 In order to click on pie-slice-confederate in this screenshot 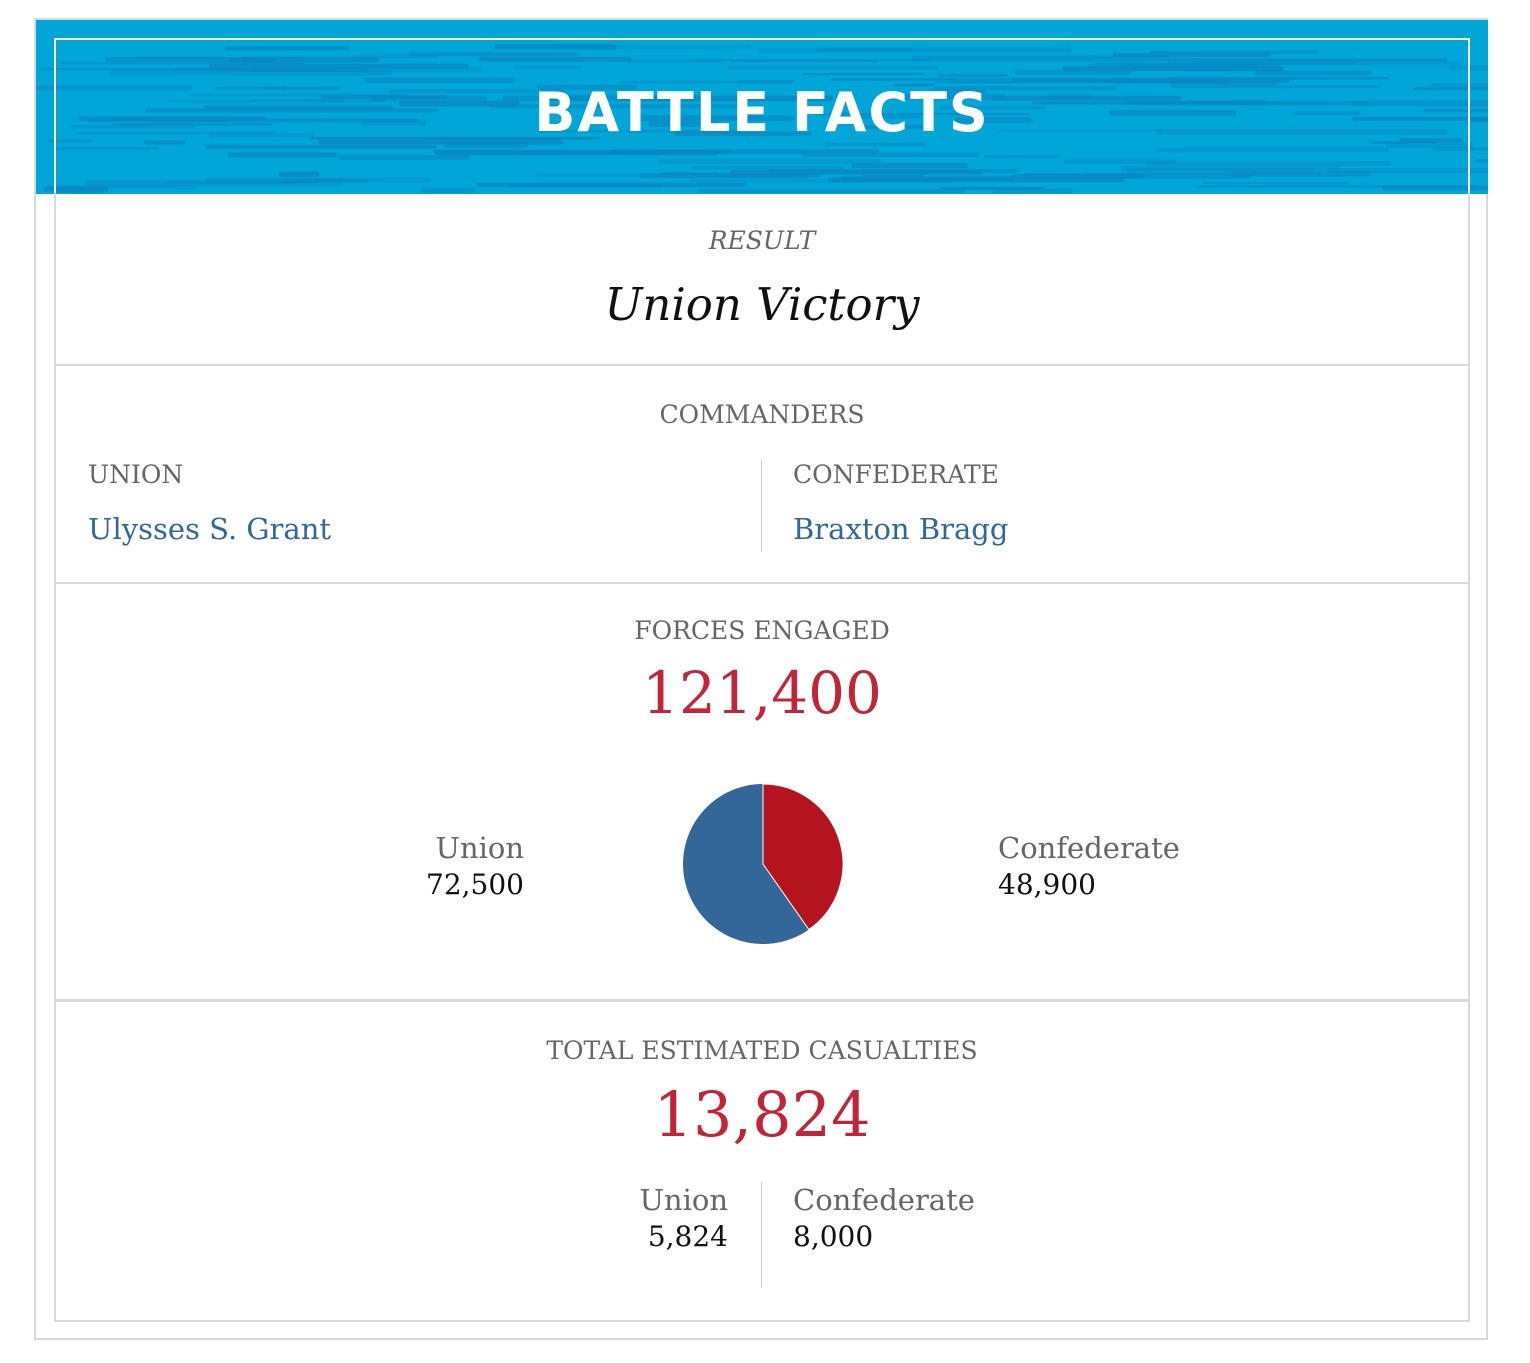, I will do `click(803, 857)`.